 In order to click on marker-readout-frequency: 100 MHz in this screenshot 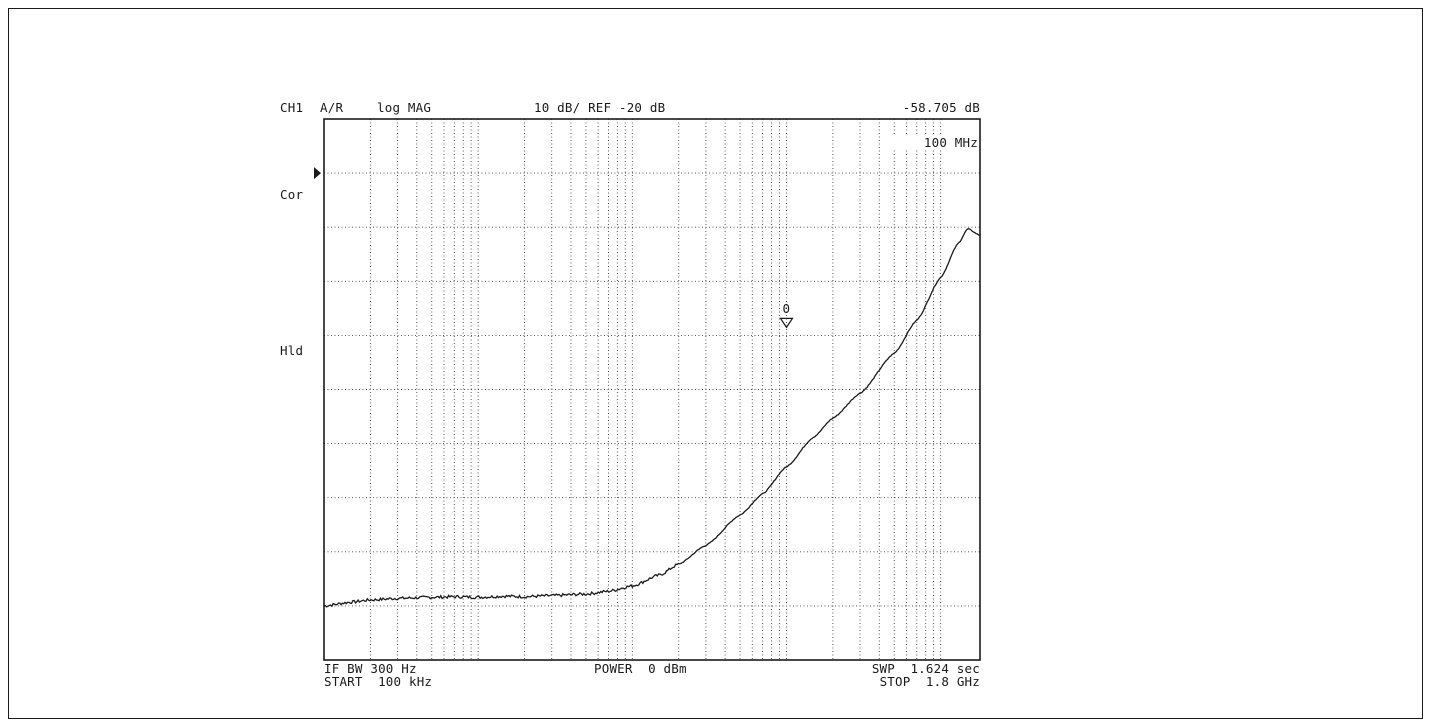, I will do `click(929, 142)`.